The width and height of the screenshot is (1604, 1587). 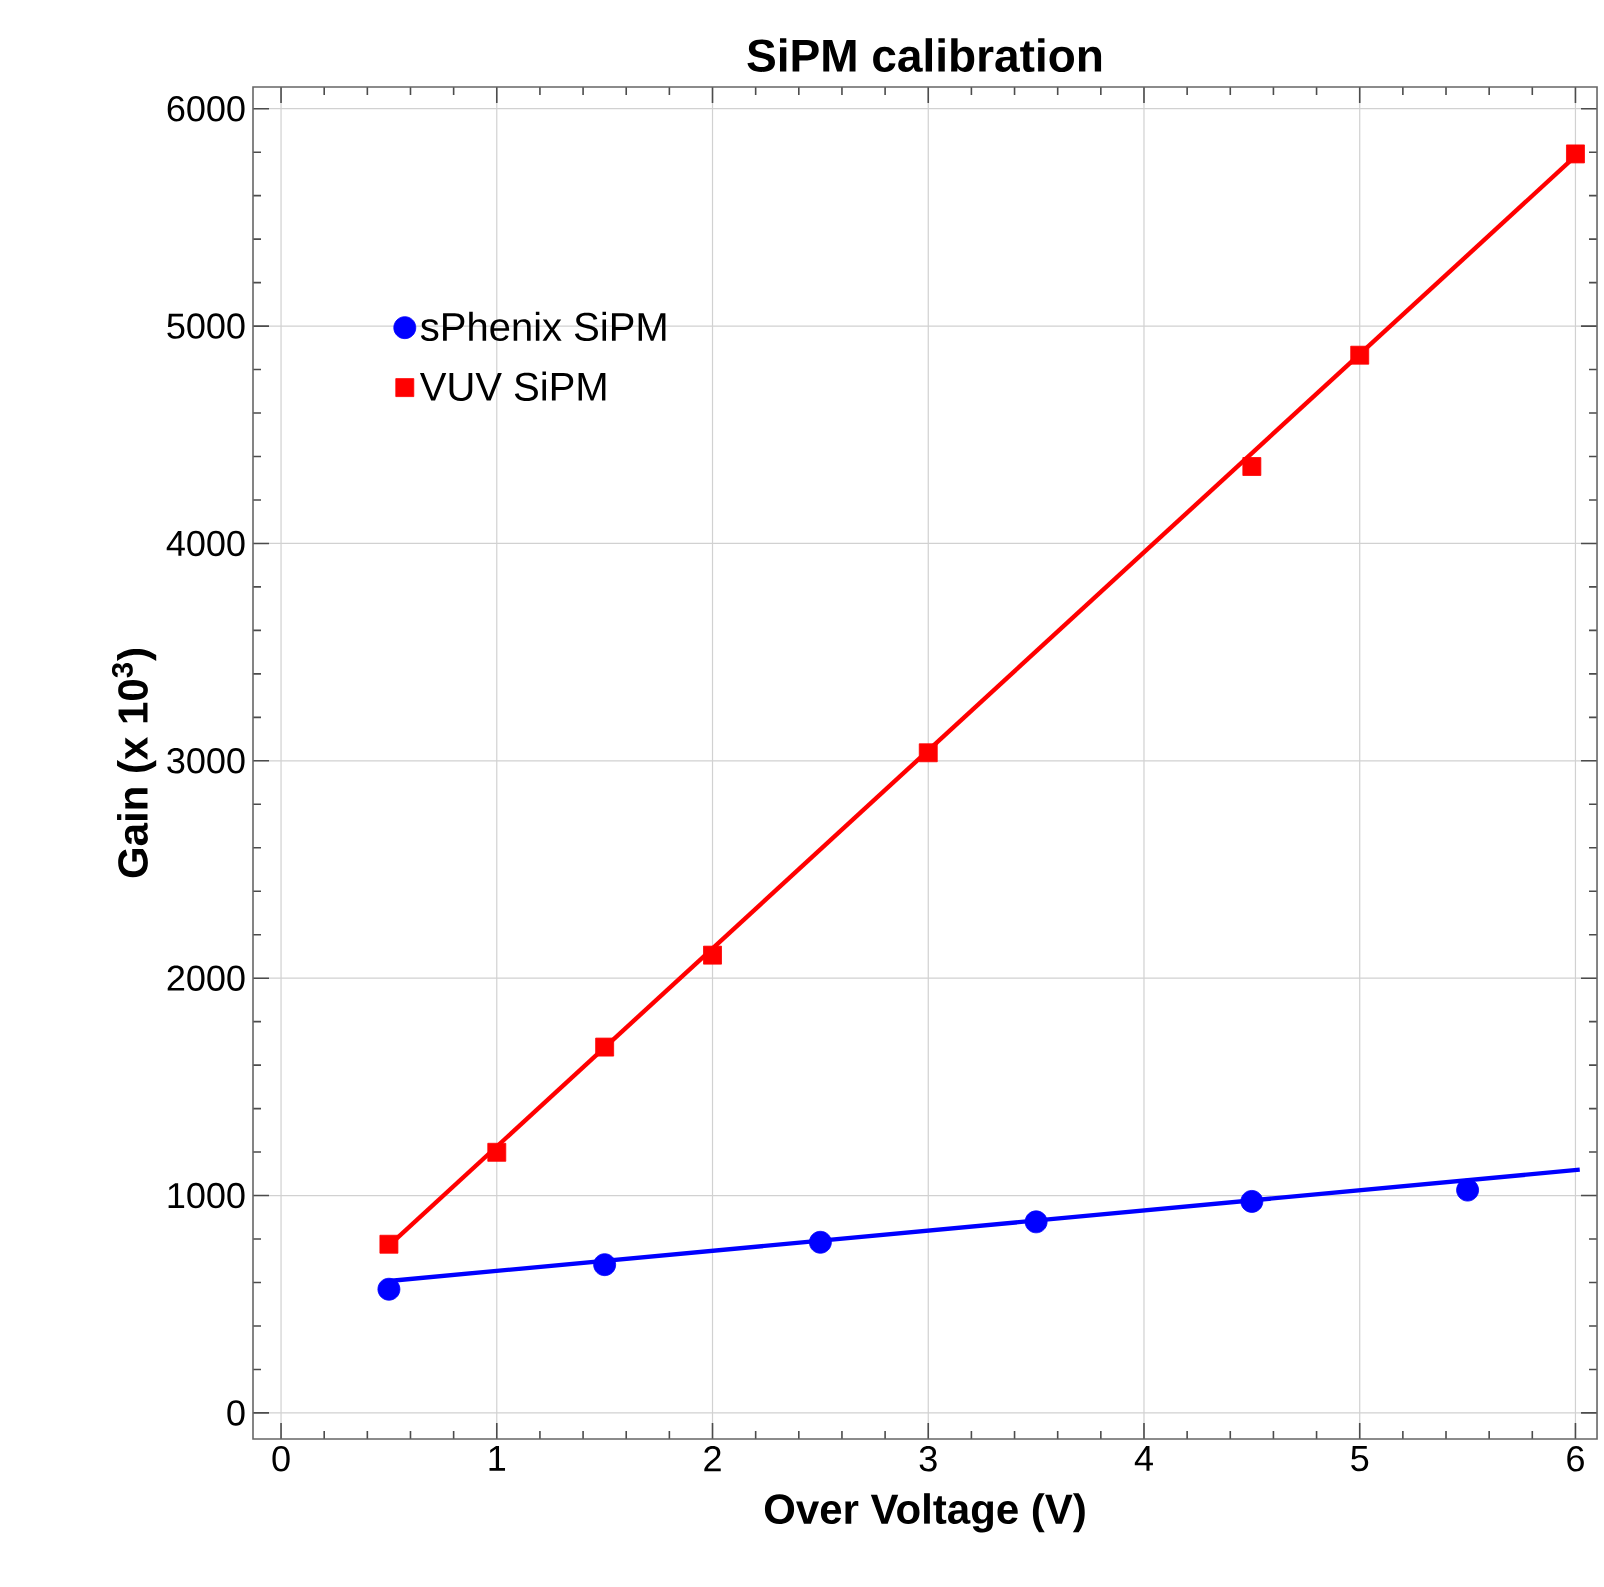 I want to click on y-tick-label: 6000, so click(x=206, y=108).